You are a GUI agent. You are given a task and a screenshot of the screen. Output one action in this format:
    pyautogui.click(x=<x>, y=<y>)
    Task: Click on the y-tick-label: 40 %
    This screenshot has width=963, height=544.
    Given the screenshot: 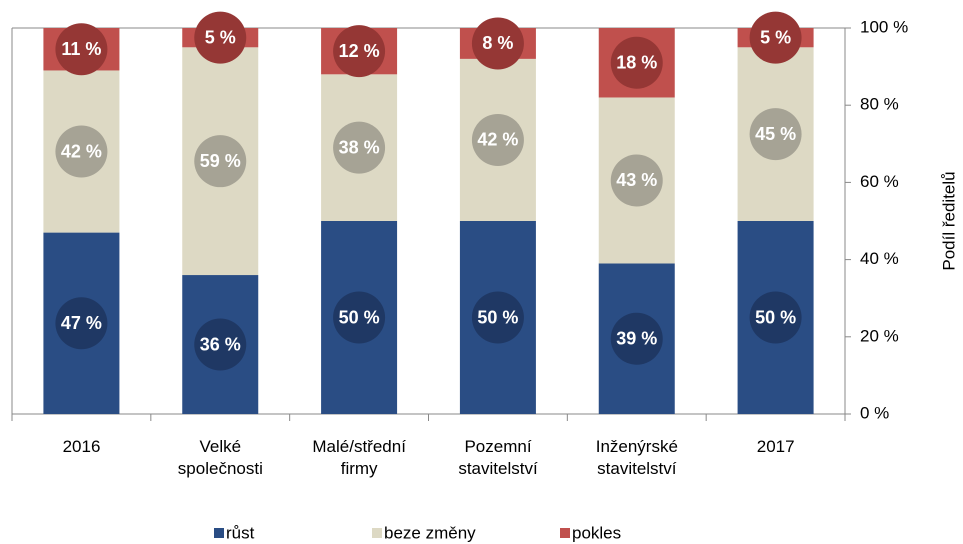 What is the action you would take?
    pyautogui.click(x=879, y=258)
    